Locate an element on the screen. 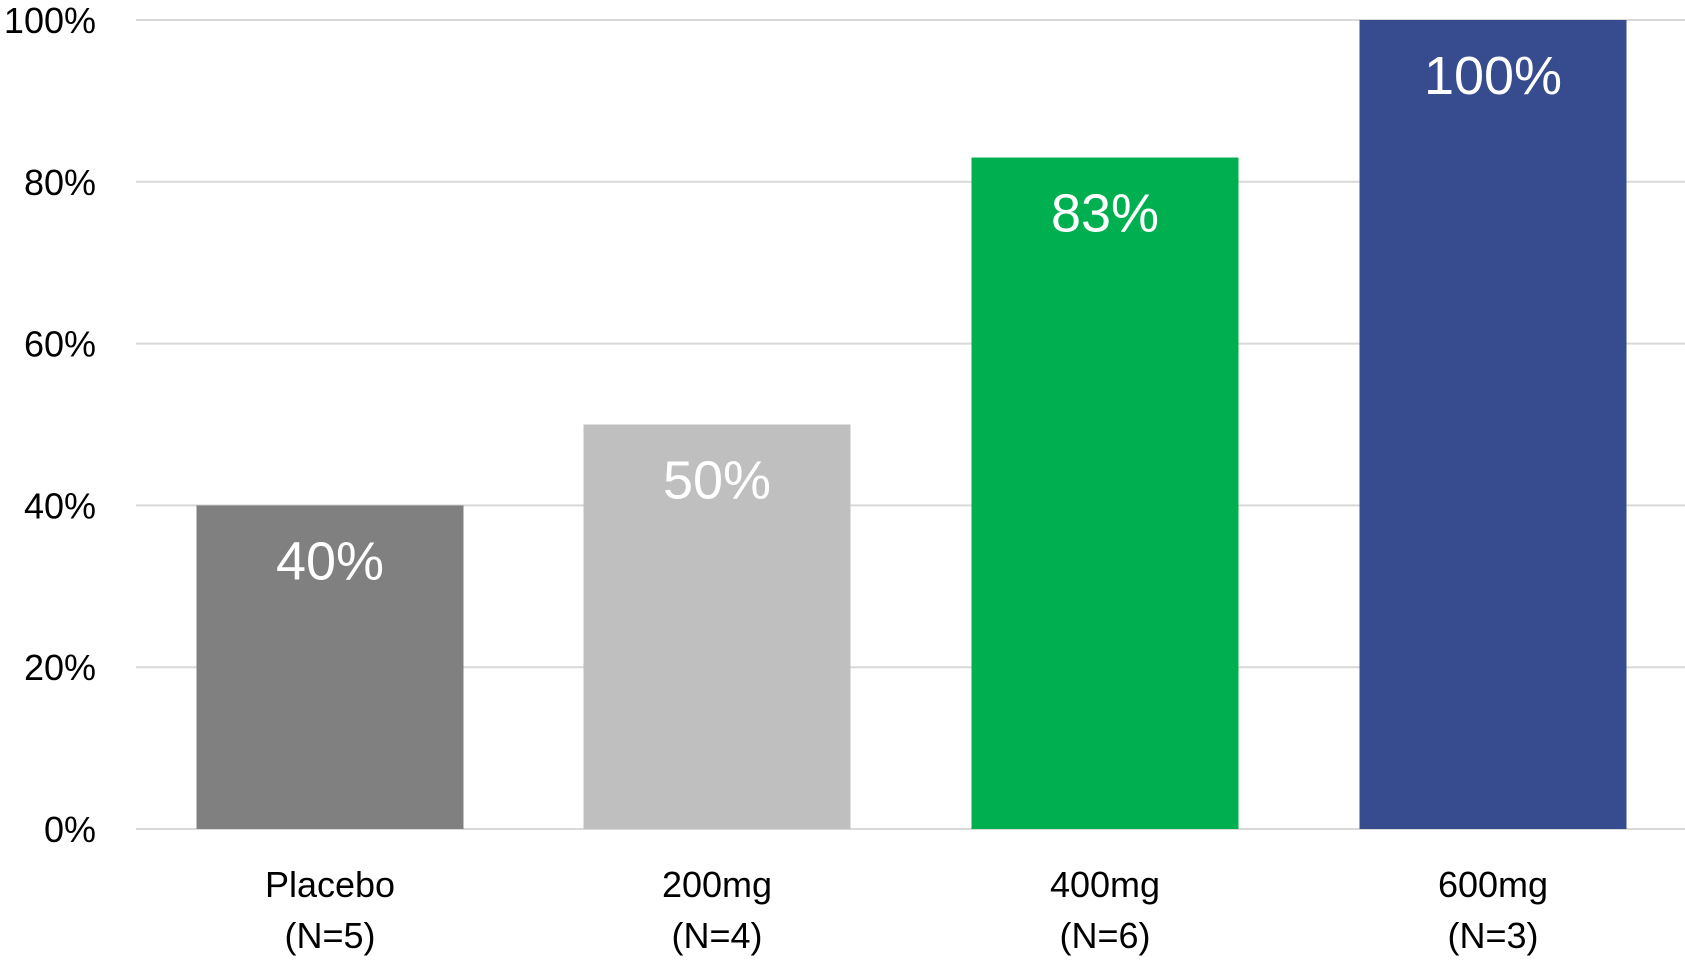 This screenshot has width=1685, height=961. x-tick-label-n: (N=5) is located at coordinates (329, 935).